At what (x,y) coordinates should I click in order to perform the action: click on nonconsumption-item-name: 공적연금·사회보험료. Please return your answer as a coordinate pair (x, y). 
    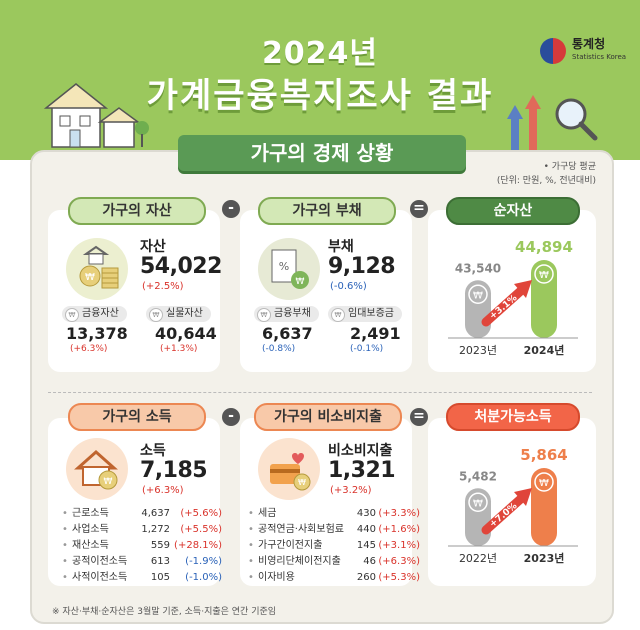
    Looking at the image, I should click on (301, 529).